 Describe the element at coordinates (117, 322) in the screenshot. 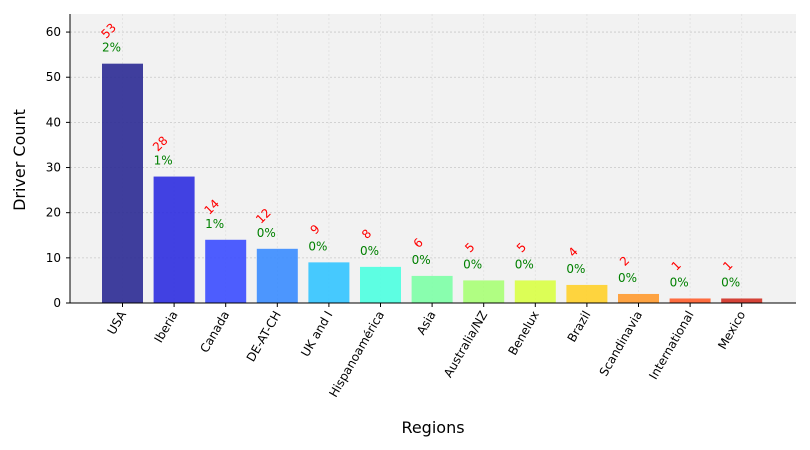

I see `x-tick-label: USA` at that location.